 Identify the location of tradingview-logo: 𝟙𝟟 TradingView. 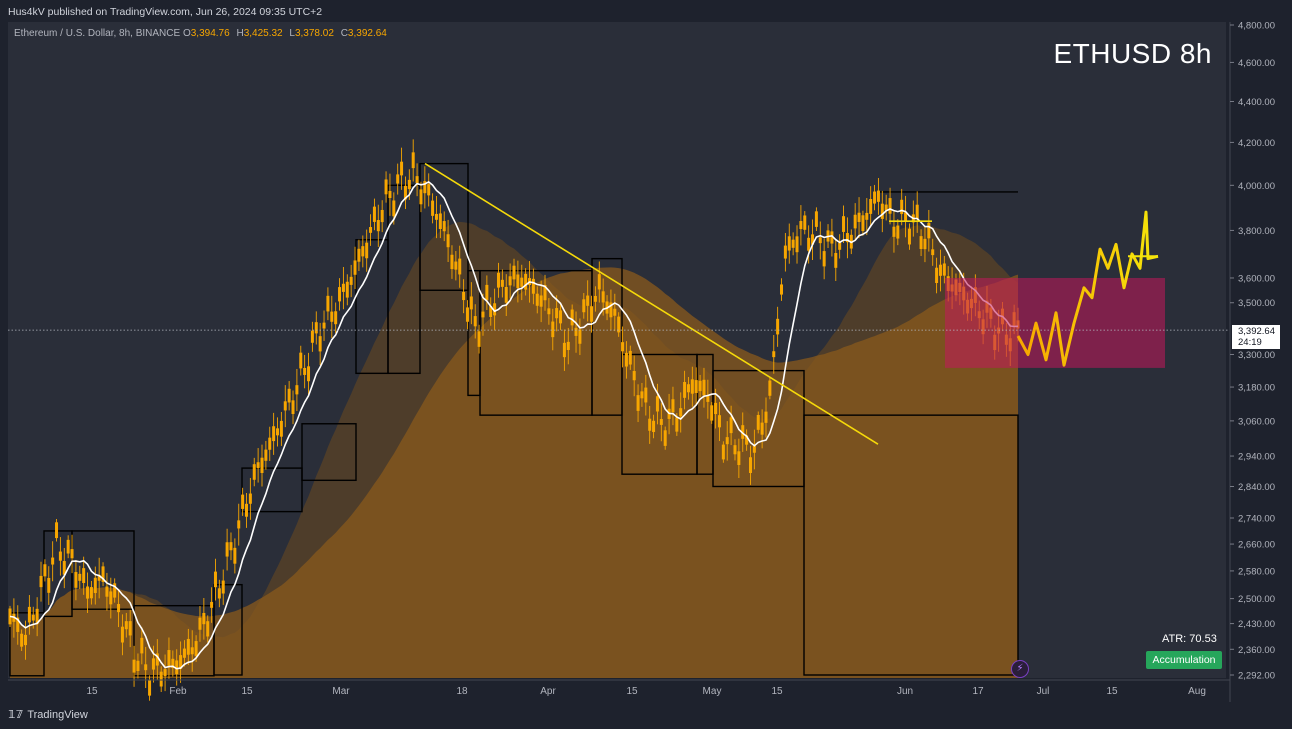
(48, 714).